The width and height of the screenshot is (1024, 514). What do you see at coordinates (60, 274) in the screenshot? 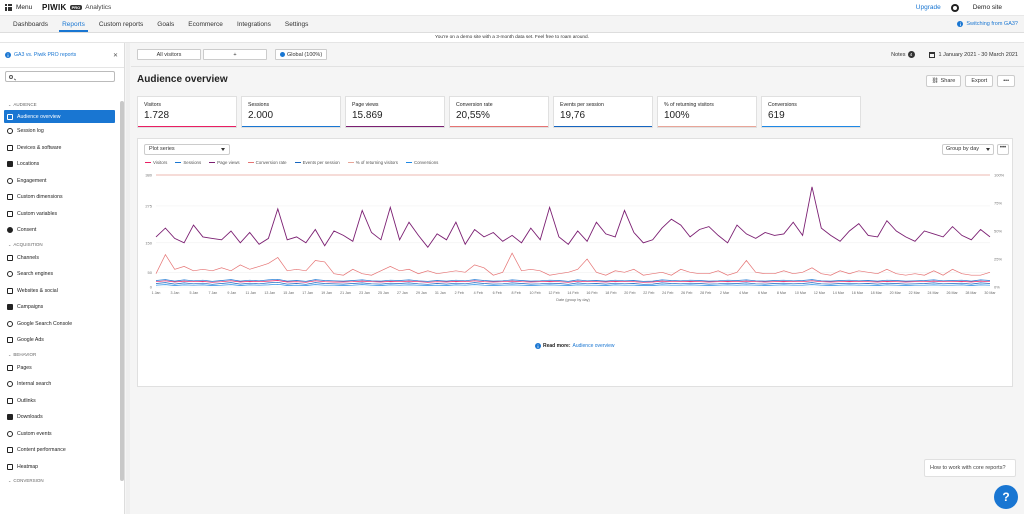
I see `sidebar-item-search-engines: Search engines` at bounding box center [60, 274].